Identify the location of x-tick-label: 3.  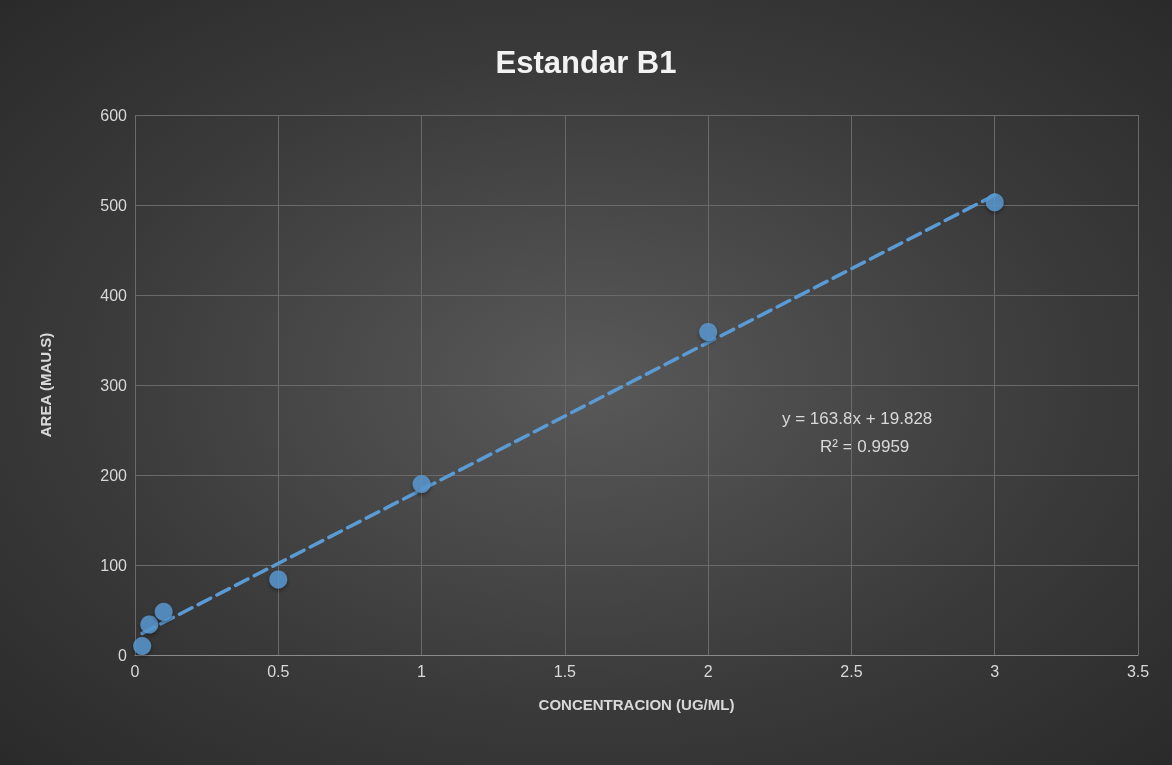
(995, 671).